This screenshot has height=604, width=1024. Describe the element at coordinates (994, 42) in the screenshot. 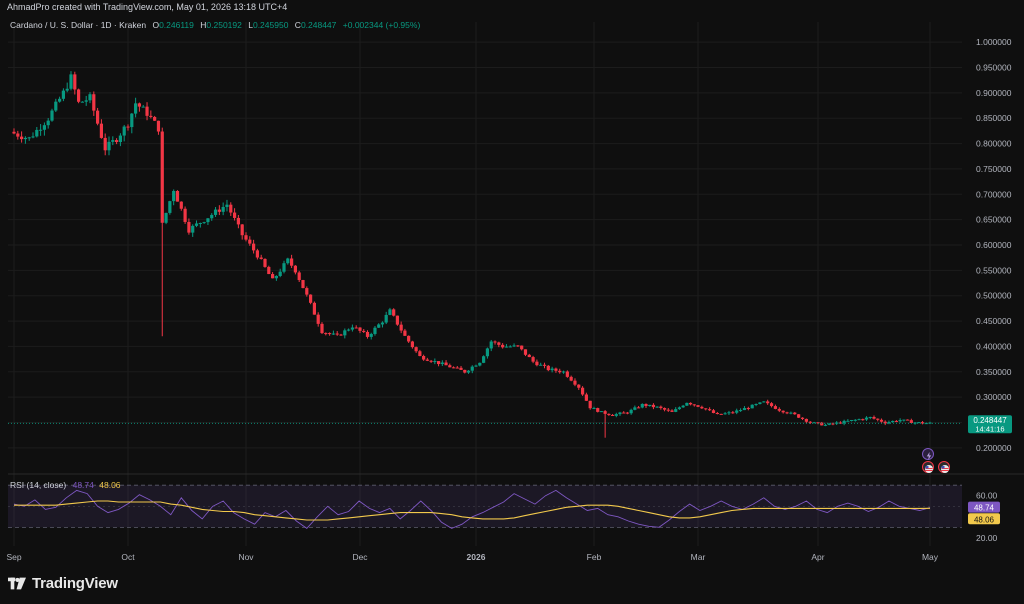

I see `price-tick-label: 1.000000` at that location.